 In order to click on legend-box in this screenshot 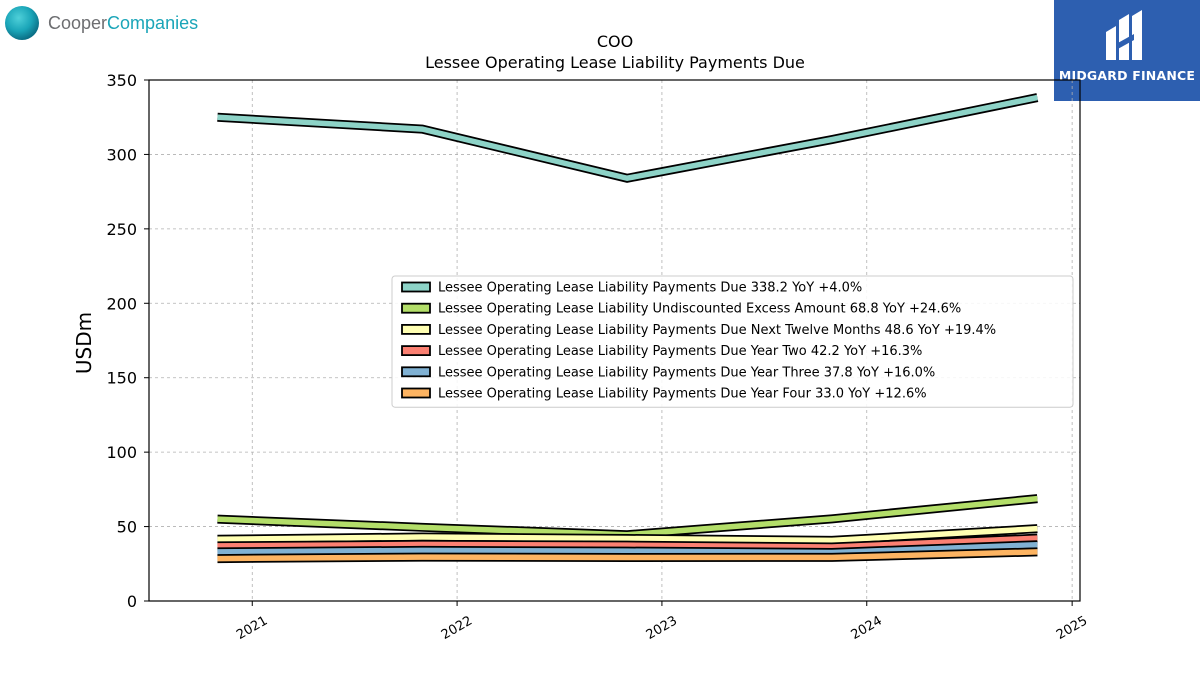, I will do `click(732, 341)`.